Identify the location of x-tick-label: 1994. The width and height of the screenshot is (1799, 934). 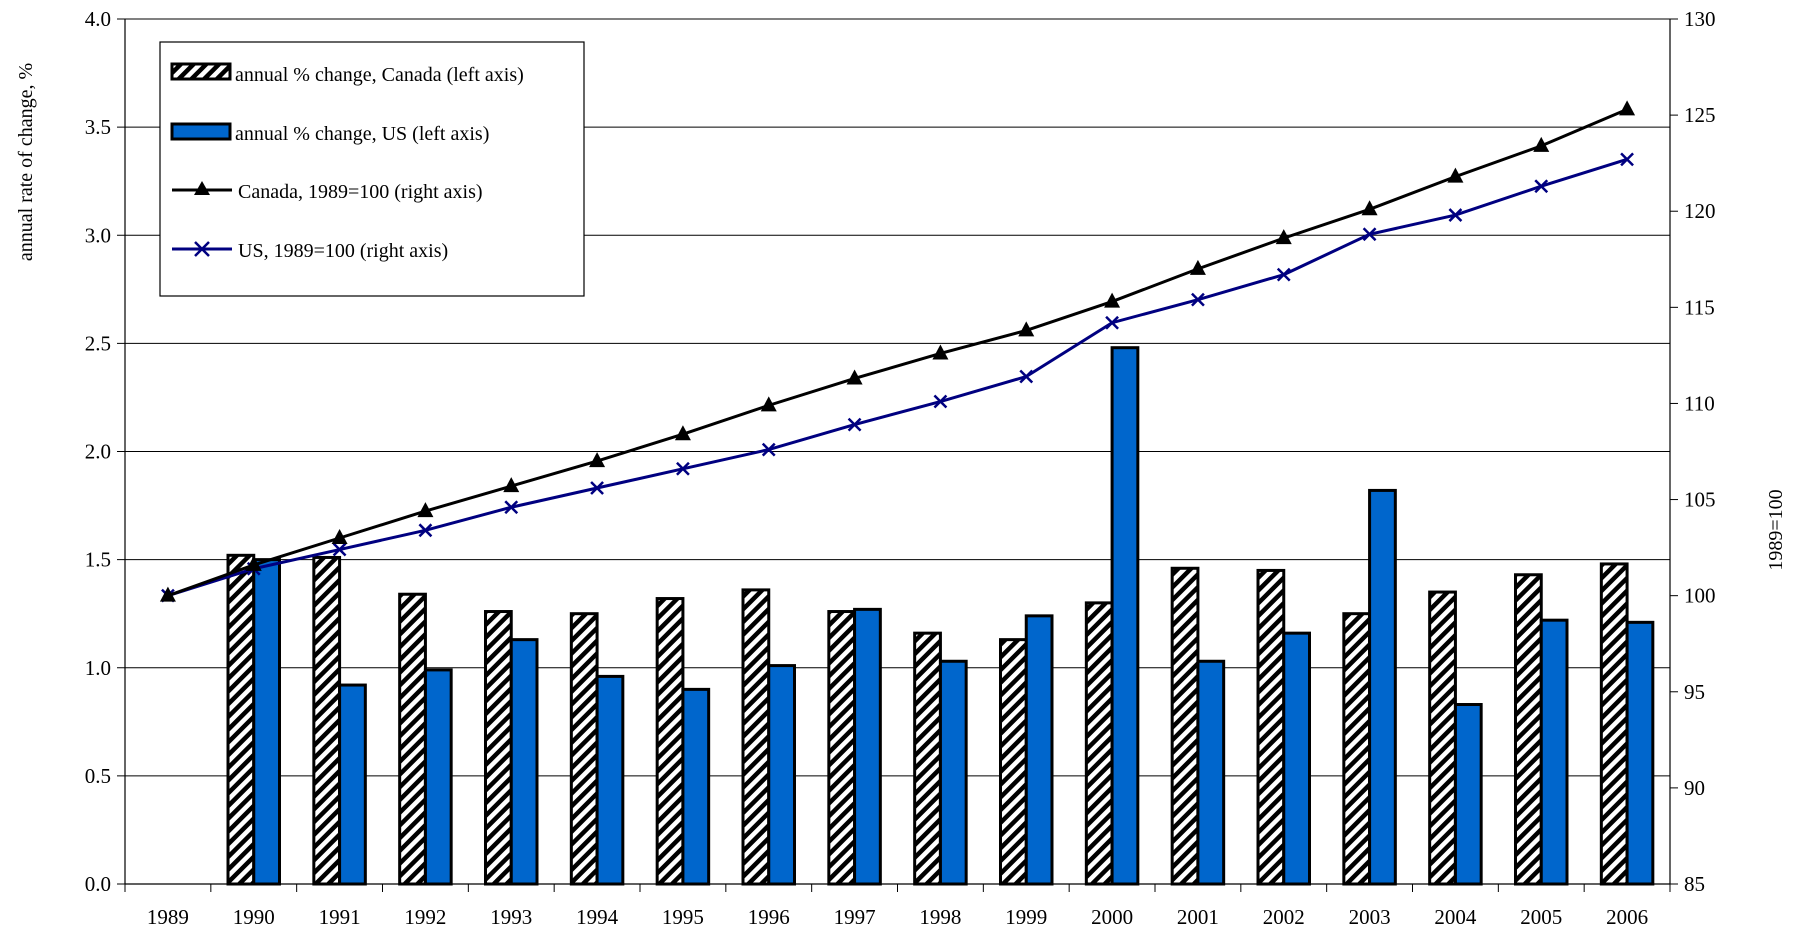
(597, 917).